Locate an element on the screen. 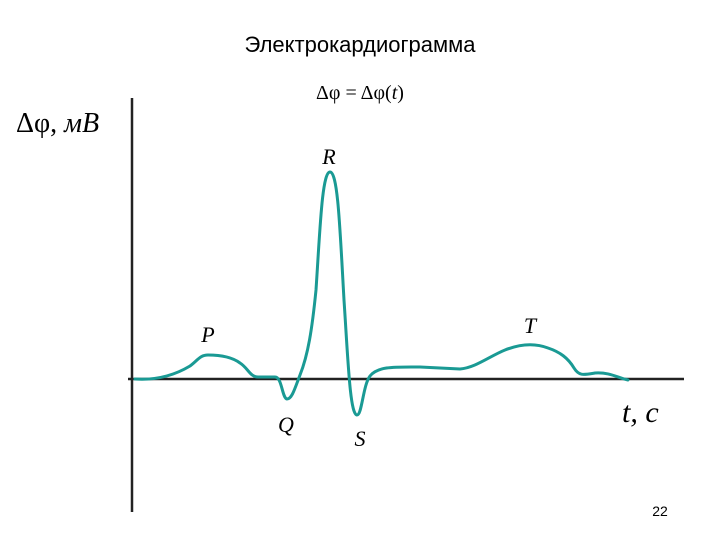 The height and width of the screenshot is (540, 720). wave-label: T is located at coordinates (531, 325).